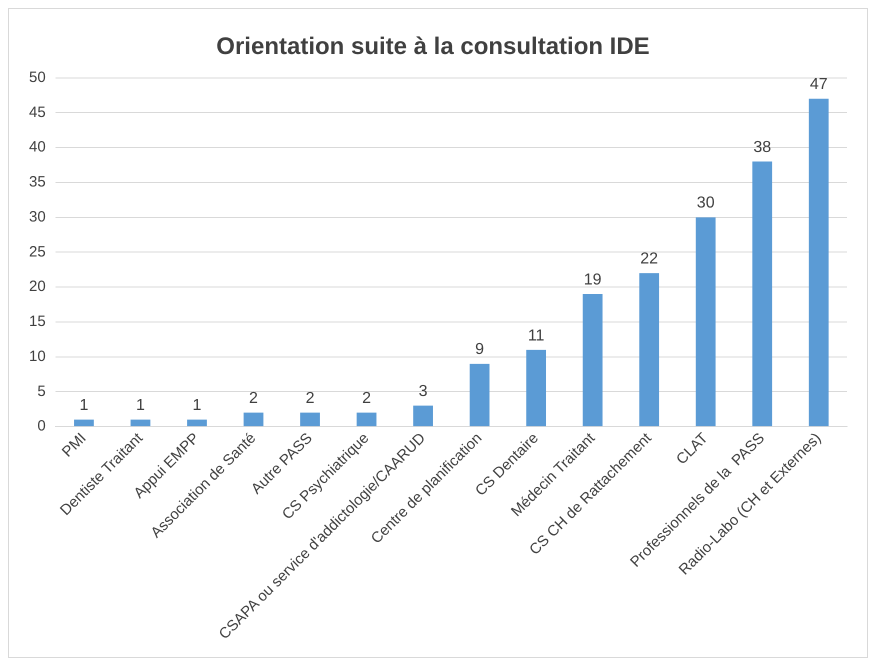  Describe the element at coordinates (819, 85) in the screenshot. I see `data-label: 47` at that location.